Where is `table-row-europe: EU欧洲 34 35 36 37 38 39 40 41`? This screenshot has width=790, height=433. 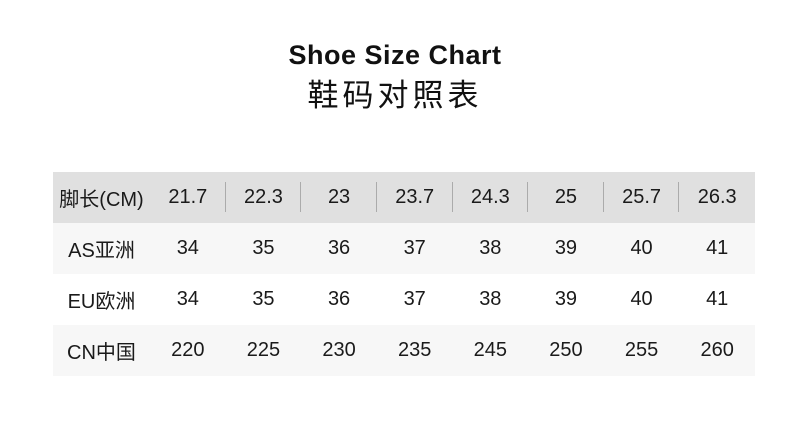
table-row-europe: EU欧洲 34 35 36 37 38 39 40 41 is located at coordinates (404, 299).